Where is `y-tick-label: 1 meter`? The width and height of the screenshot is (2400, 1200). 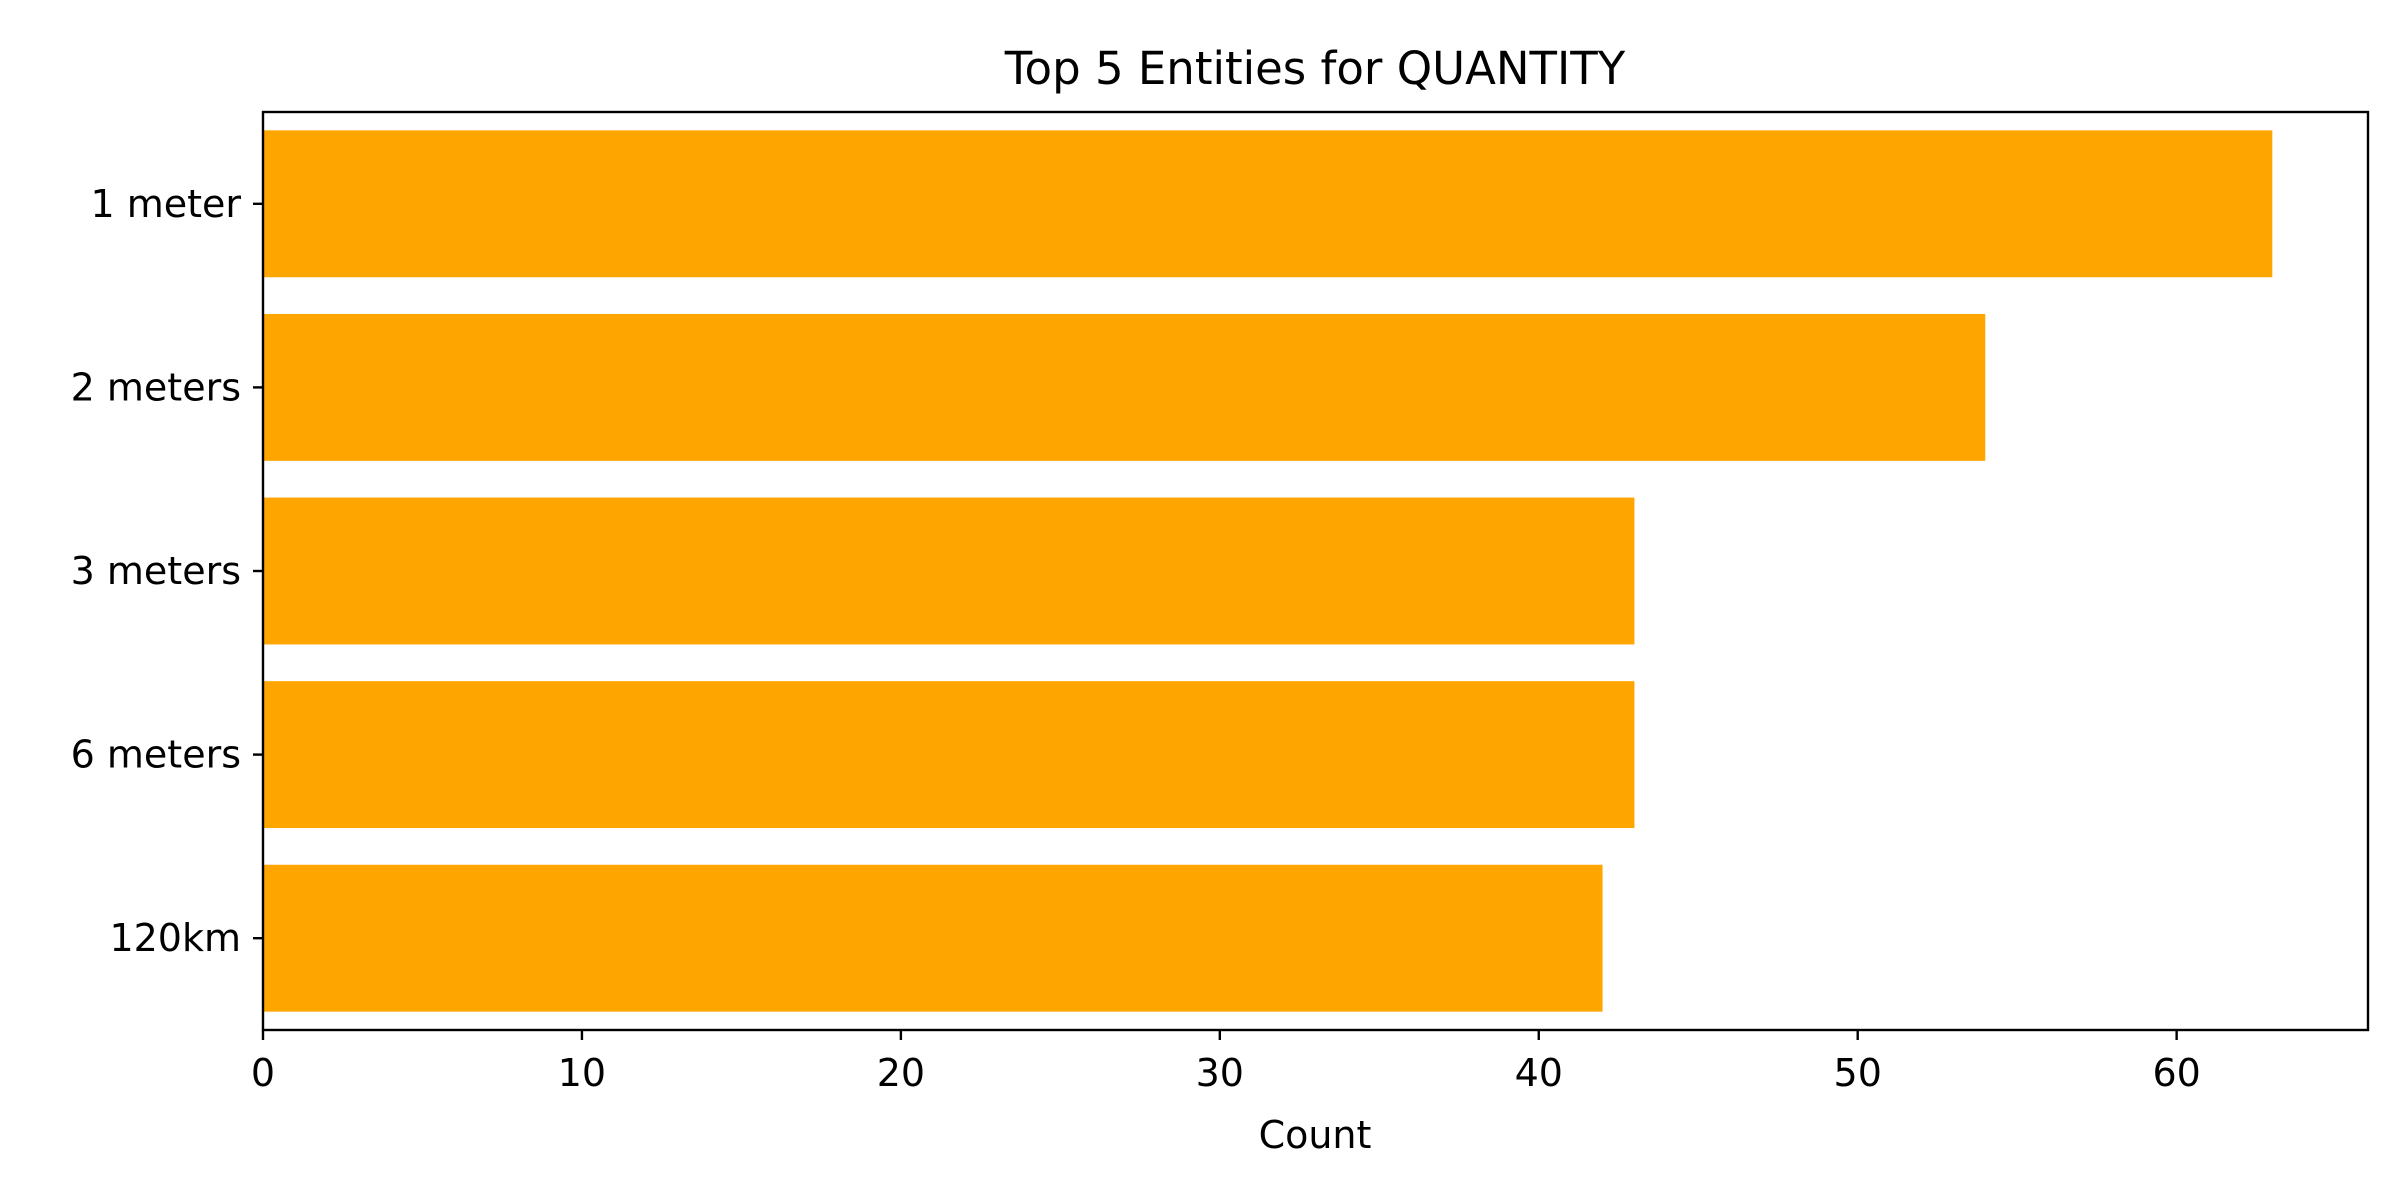 y-tick-label: 1 meter is located at coordinates (165, 204).